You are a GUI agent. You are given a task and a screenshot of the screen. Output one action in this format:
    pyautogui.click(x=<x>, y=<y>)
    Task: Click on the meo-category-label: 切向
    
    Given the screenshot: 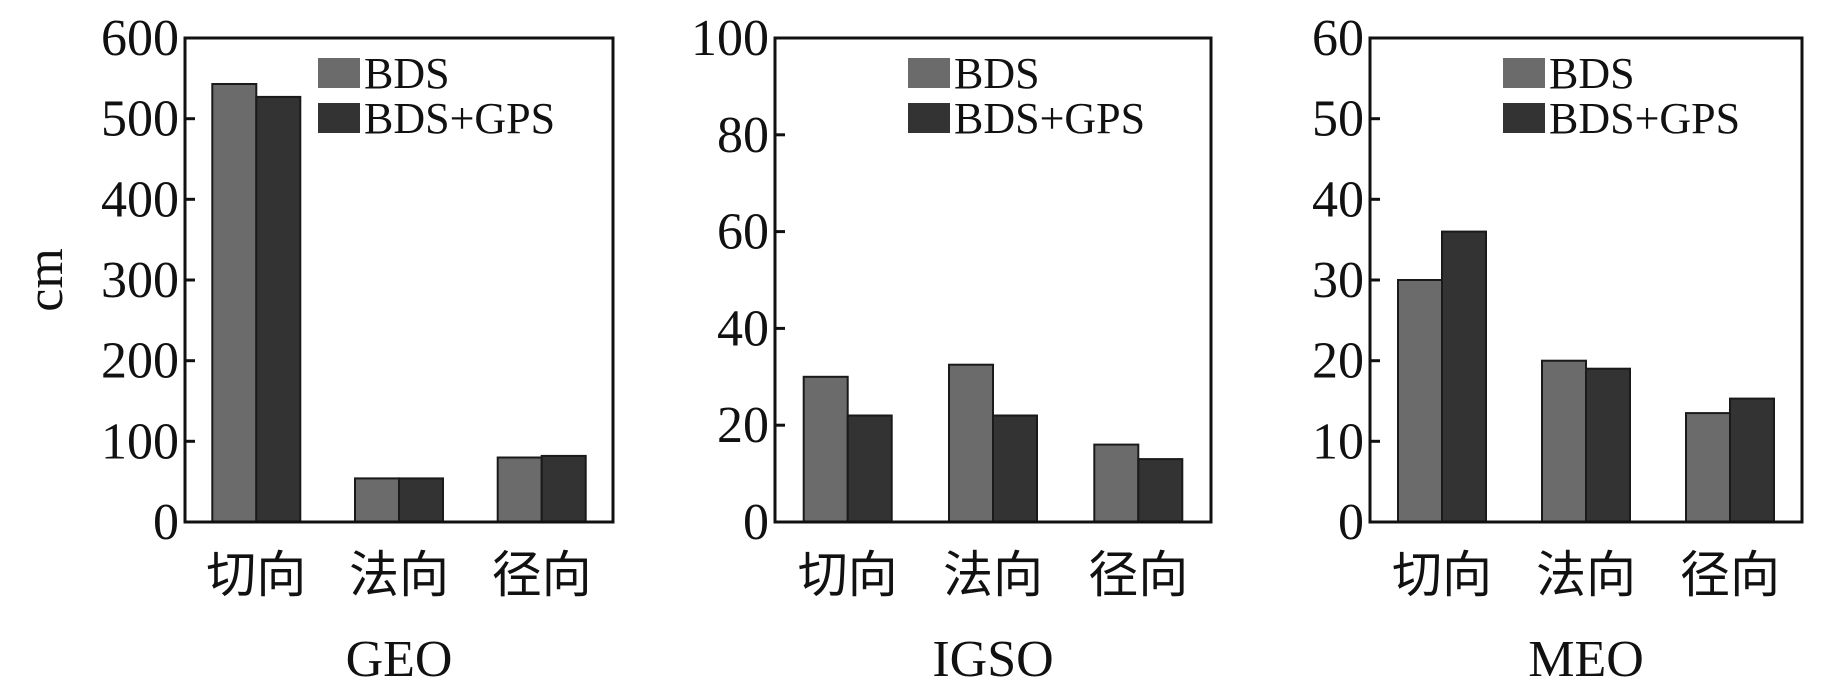 What is the action you would take?
    pyautogui.click(x=1442, y=575)
    